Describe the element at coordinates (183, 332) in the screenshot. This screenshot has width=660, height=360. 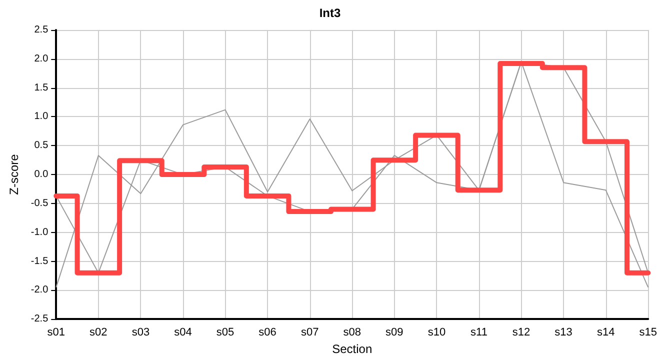
I see `x-tick-label: s04` at that location.